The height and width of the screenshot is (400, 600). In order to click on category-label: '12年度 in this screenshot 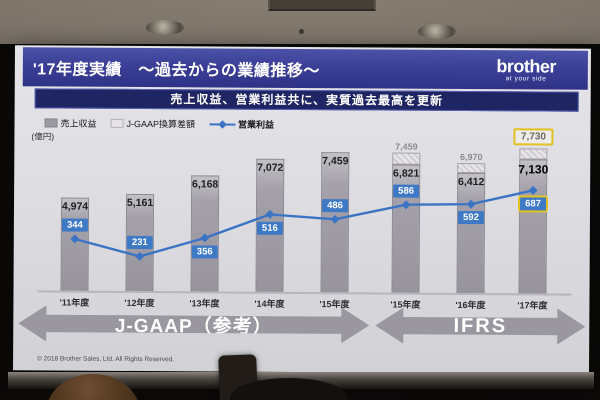, I will do `click(139, 303)`.